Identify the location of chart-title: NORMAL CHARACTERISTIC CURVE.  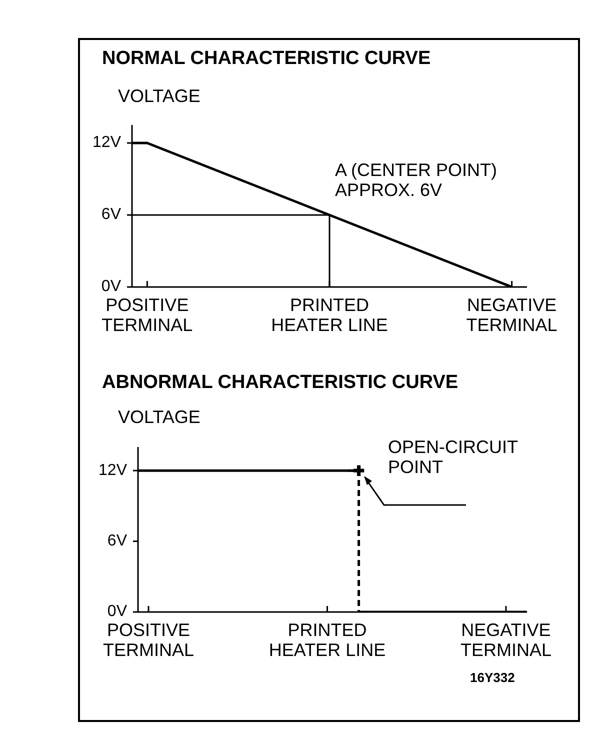
(266, 59).